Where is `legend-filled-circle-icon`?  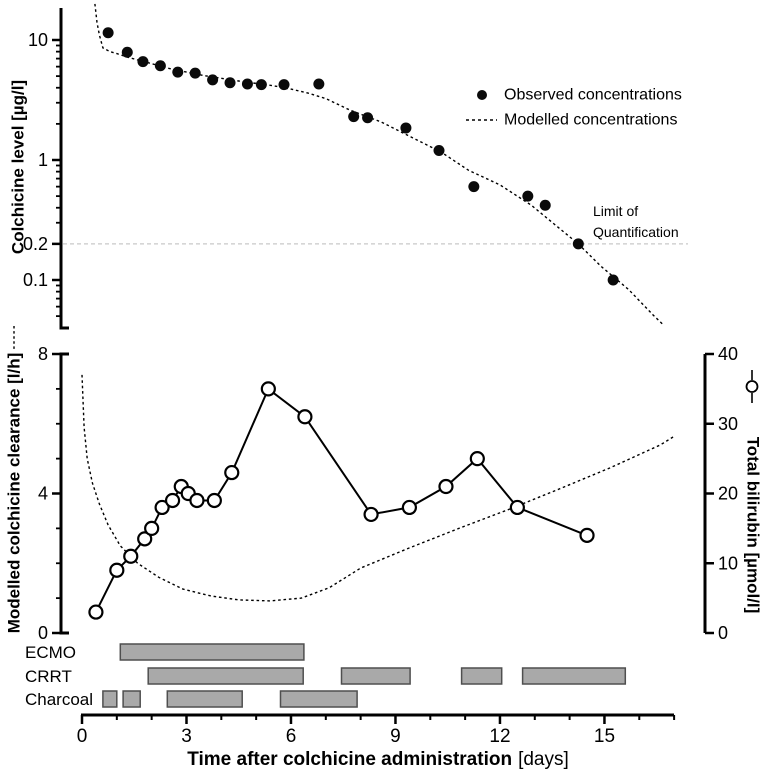
legend-filled-circle-icon is located at coordinates (482, 95).